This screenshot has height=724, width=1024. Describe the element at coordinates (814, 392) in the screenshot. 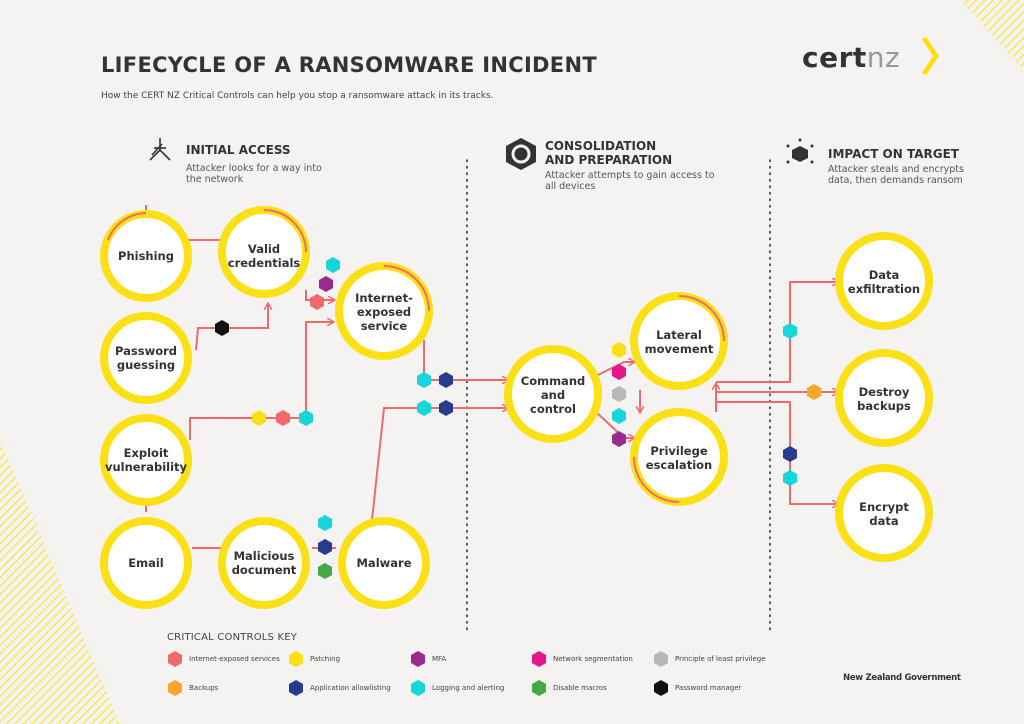

I see `hex-backups` at that location.